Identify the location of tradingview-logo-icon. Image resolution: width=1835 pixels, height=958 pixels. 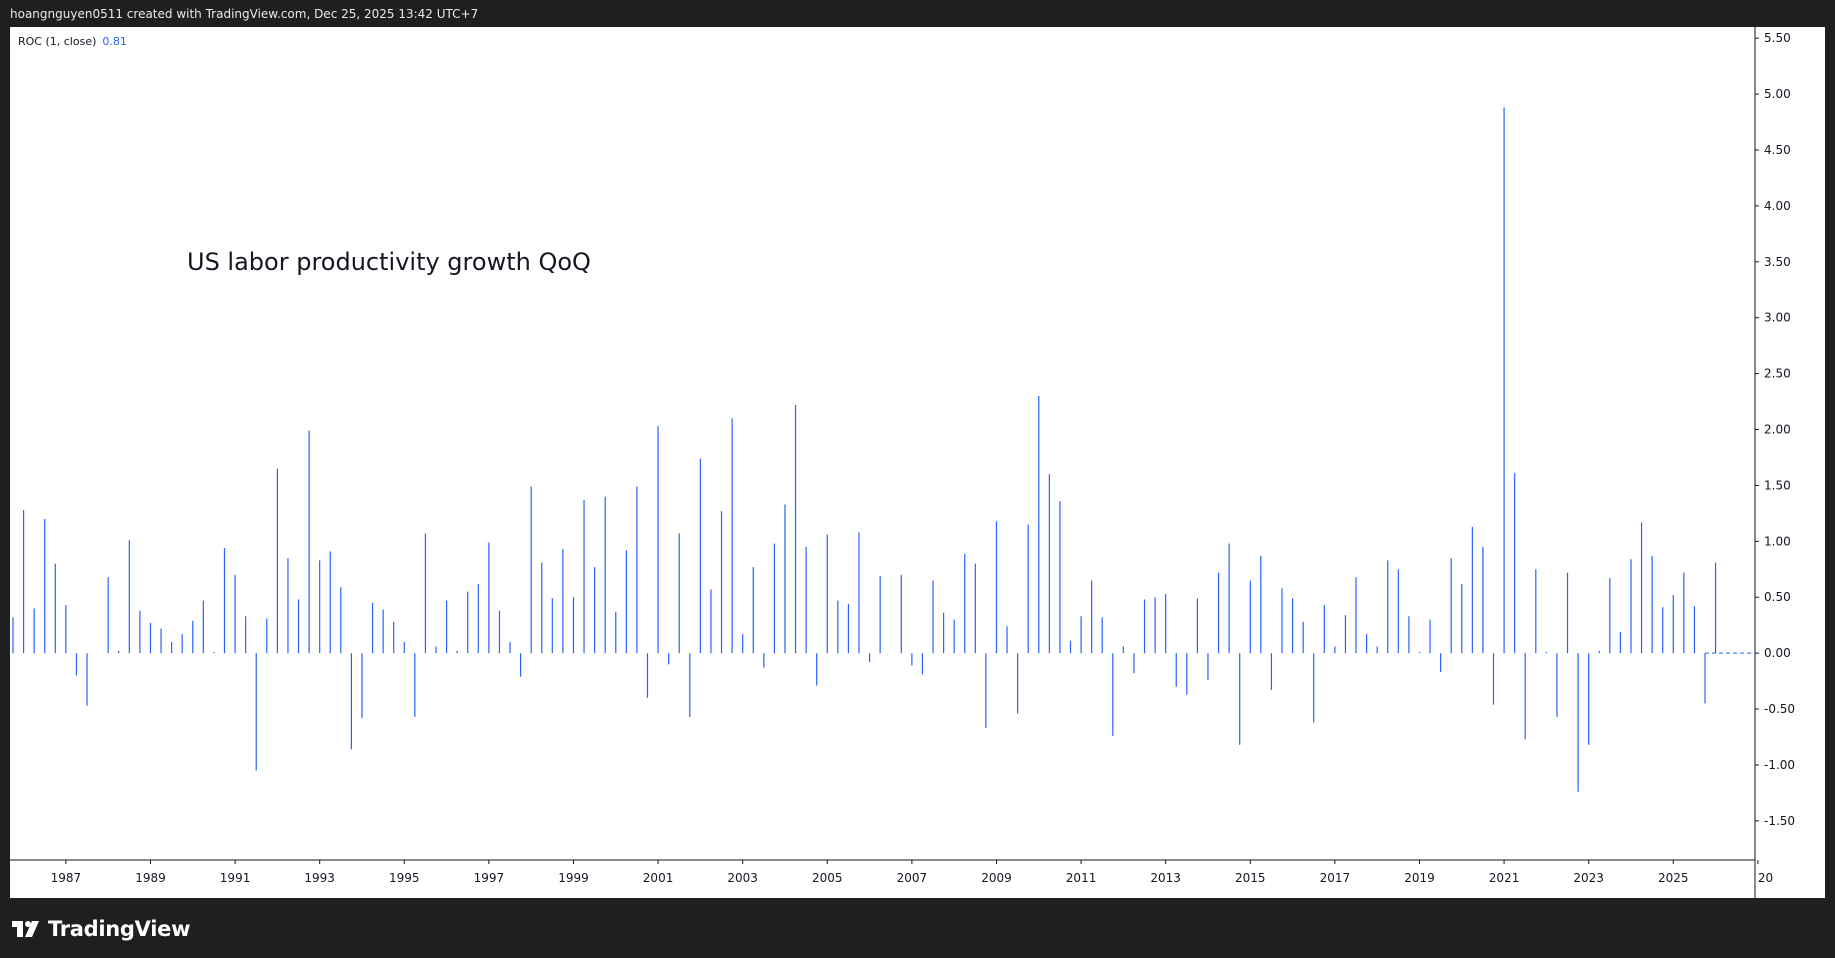
(25, 929).